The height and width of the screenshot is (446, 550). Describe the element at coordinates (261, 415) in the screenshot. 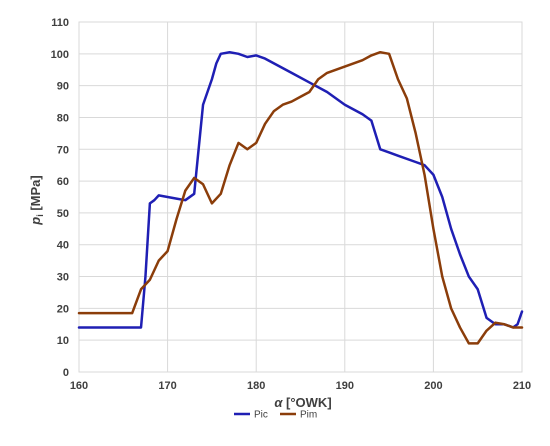

I see `legend-label-pic: Pic` at that location.